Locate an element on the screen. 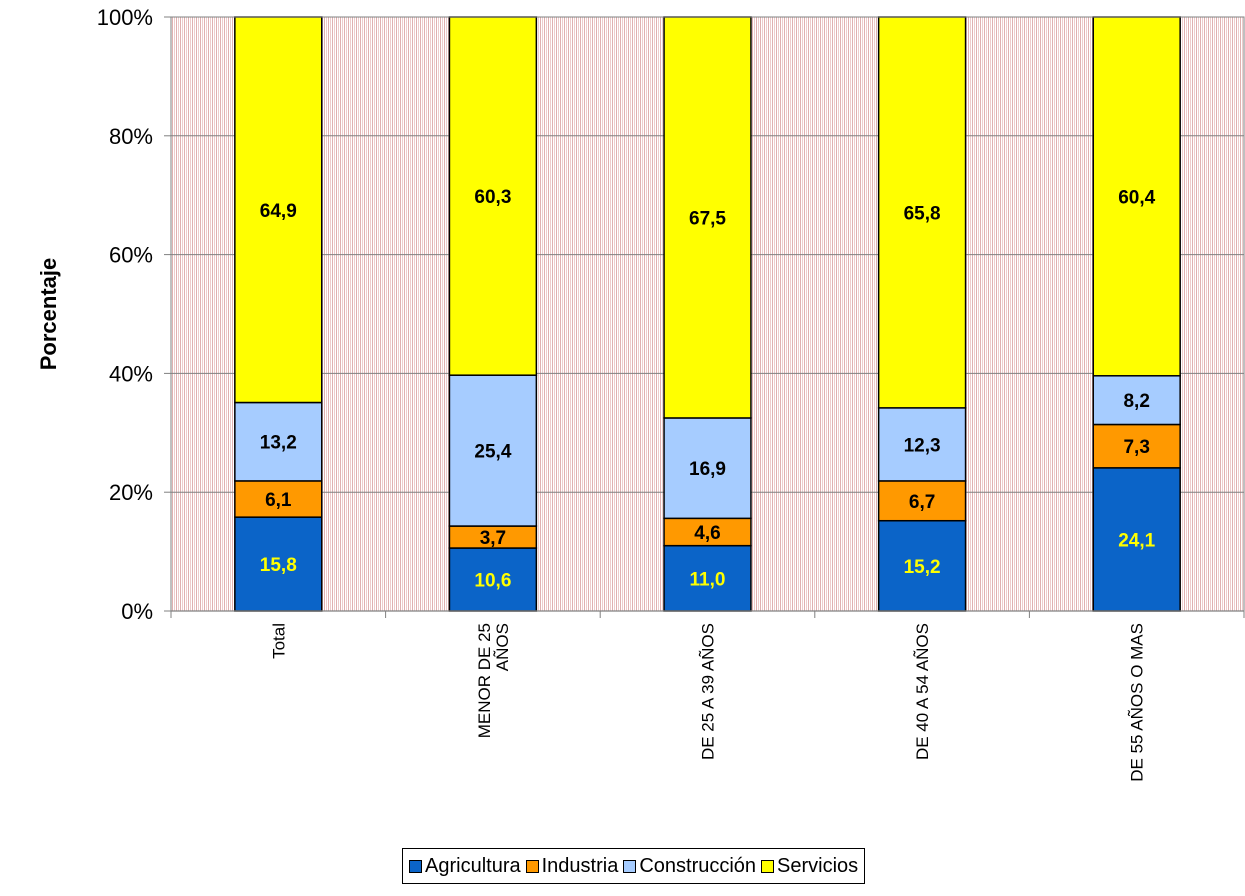  data-label: 60,4 is located at coordinates (1136, 197).